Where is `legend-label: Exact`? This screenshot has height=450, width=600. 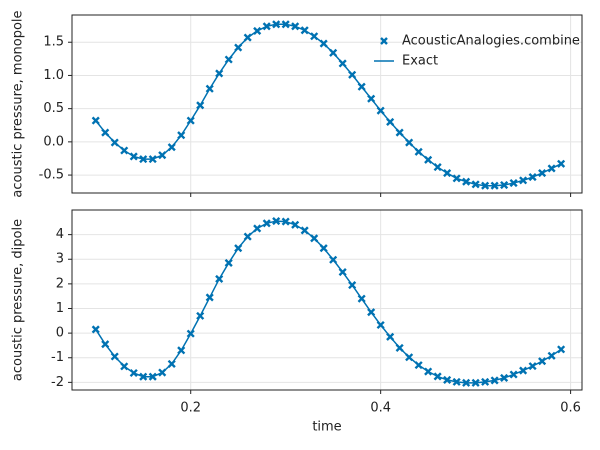 legend-label: Exact is located at coordinates (420, 61).